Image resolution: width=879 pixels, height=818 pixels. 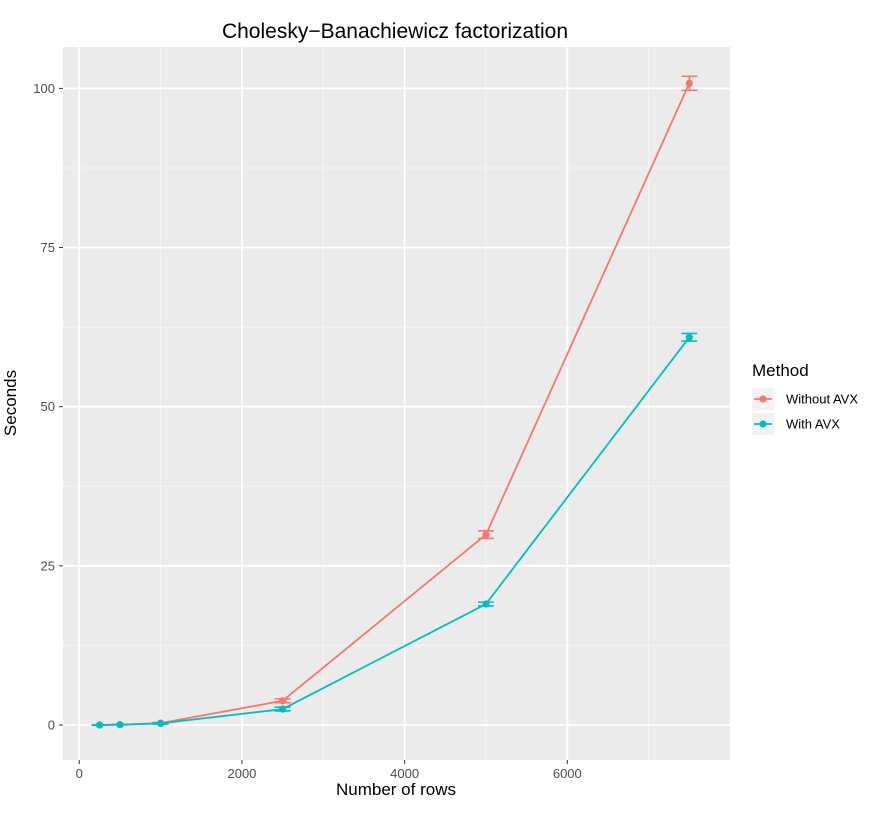 I want to click on y-tick-label: 50, so click(x=48, y=406).